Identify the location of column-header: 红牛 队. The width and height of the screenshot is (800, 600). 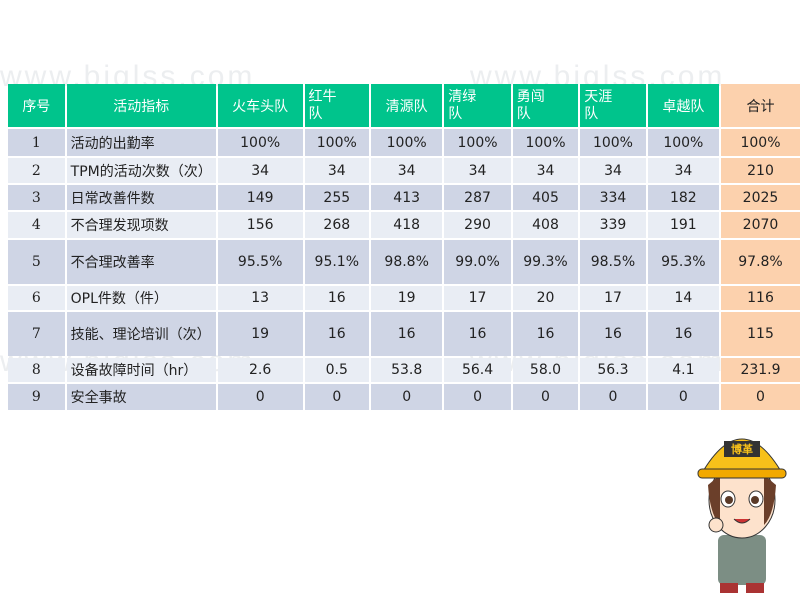
(337, 105).